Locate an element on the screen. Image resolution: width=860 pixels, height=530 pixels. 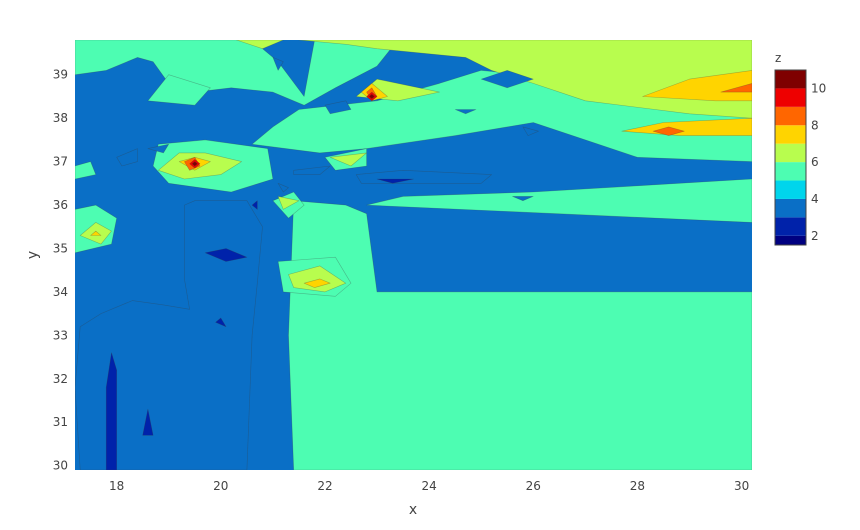
colorbar-tick-label: 6 is located at coordinates (815, 162).